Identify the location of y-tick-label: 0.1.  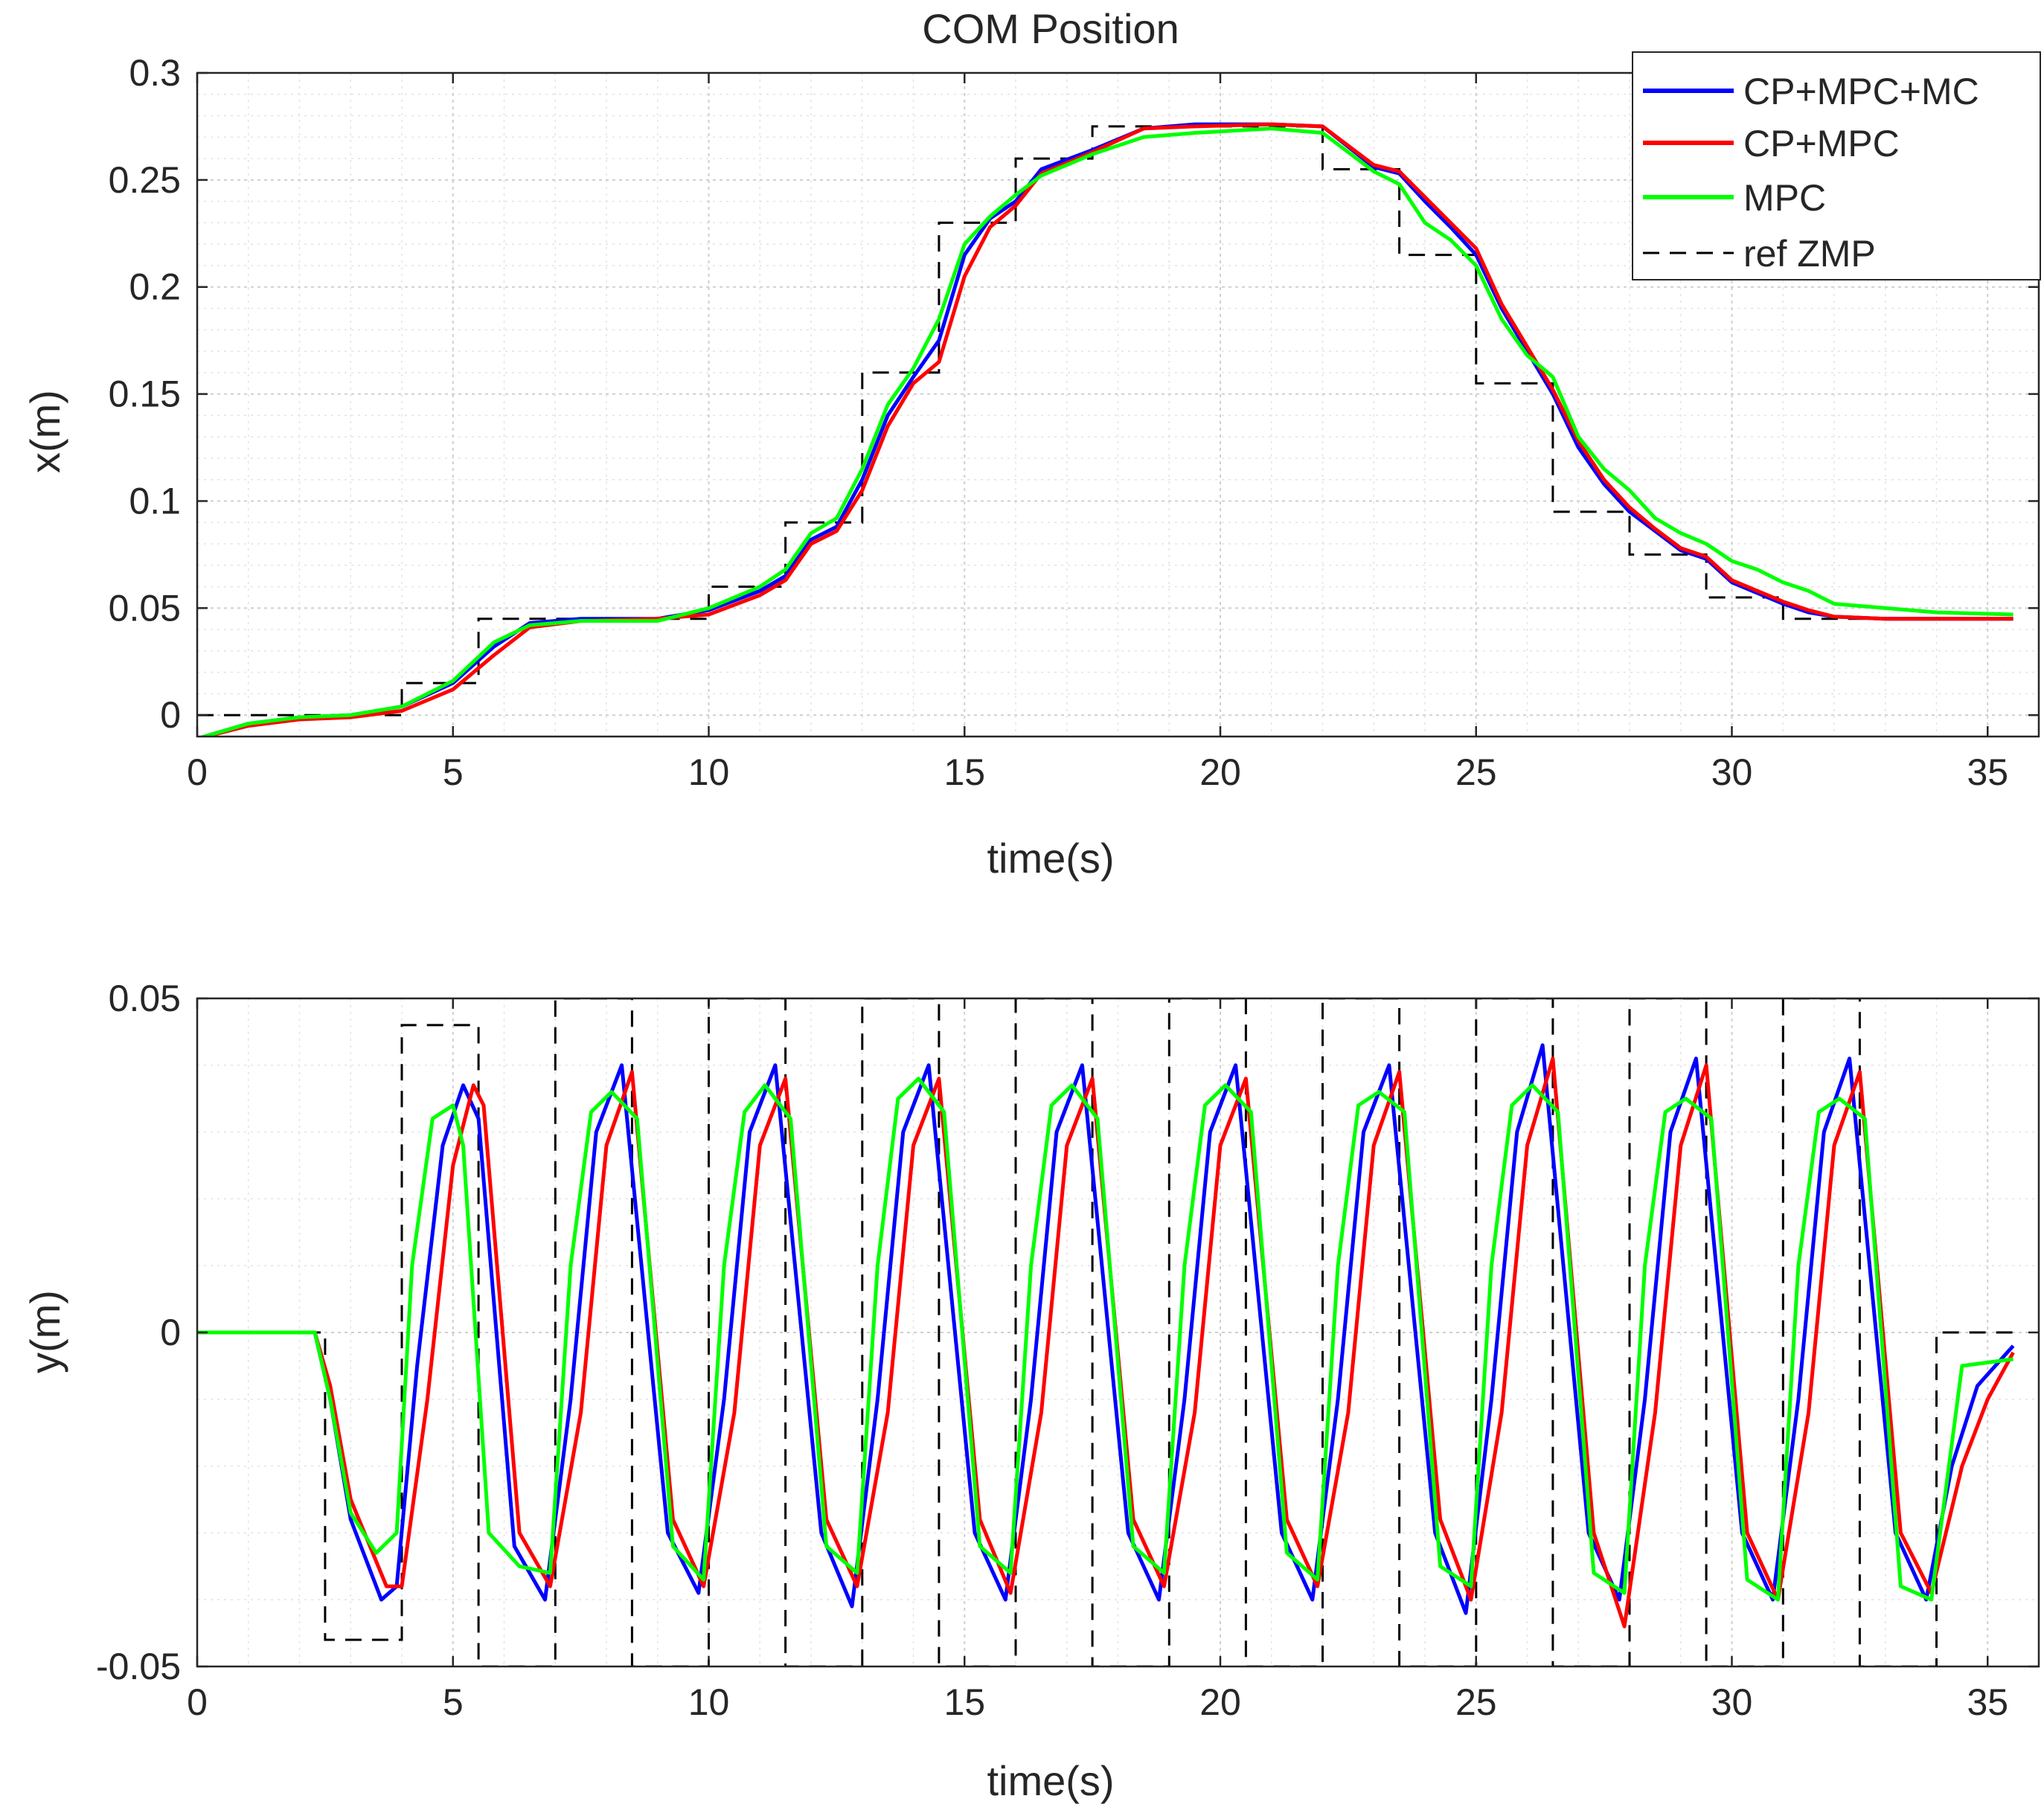
(155, 501).